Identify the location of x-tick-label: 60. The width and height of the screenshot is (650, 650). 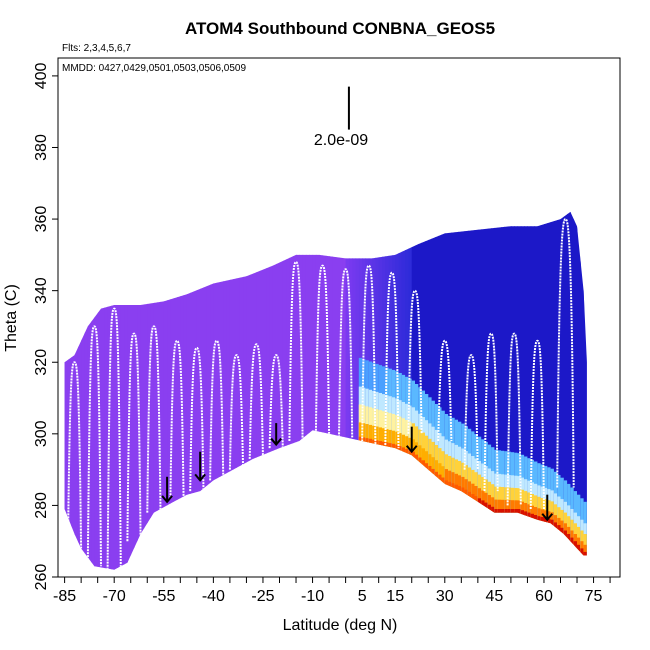
(544, 596).